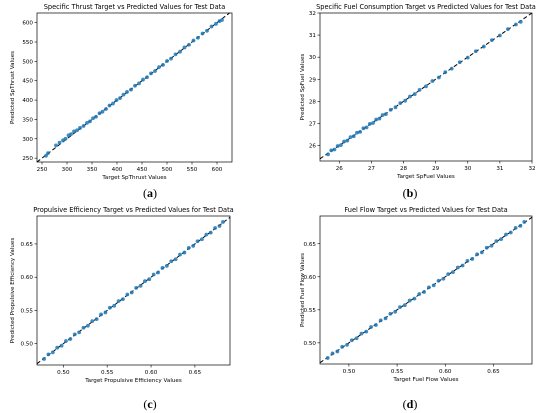  What do you see at coordinates (303, 87) in the screenshot?
I see `y-axis-label: Predicted SpFuel Values` at bounding box center [303, 87].